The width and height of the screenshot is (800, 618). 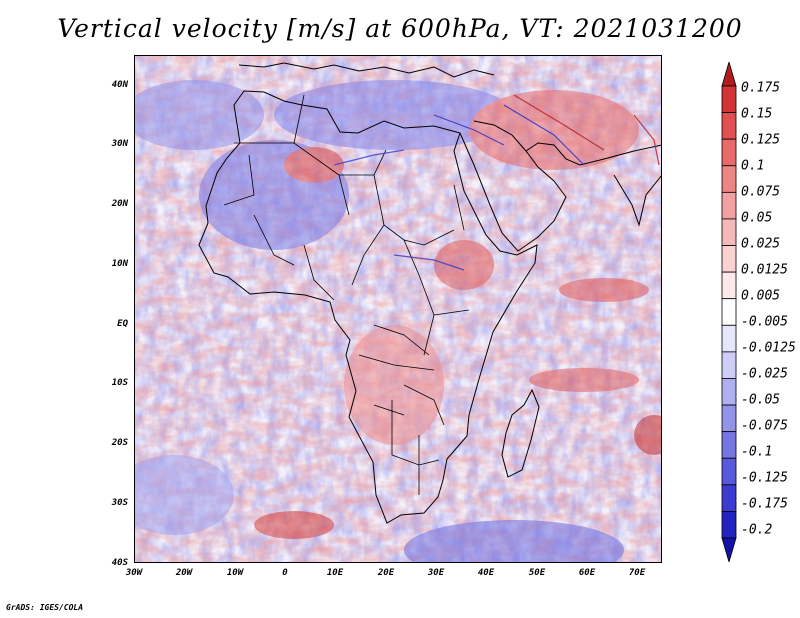 I want to click on colorbar-label: 0.15, so click(x=757, y=114).